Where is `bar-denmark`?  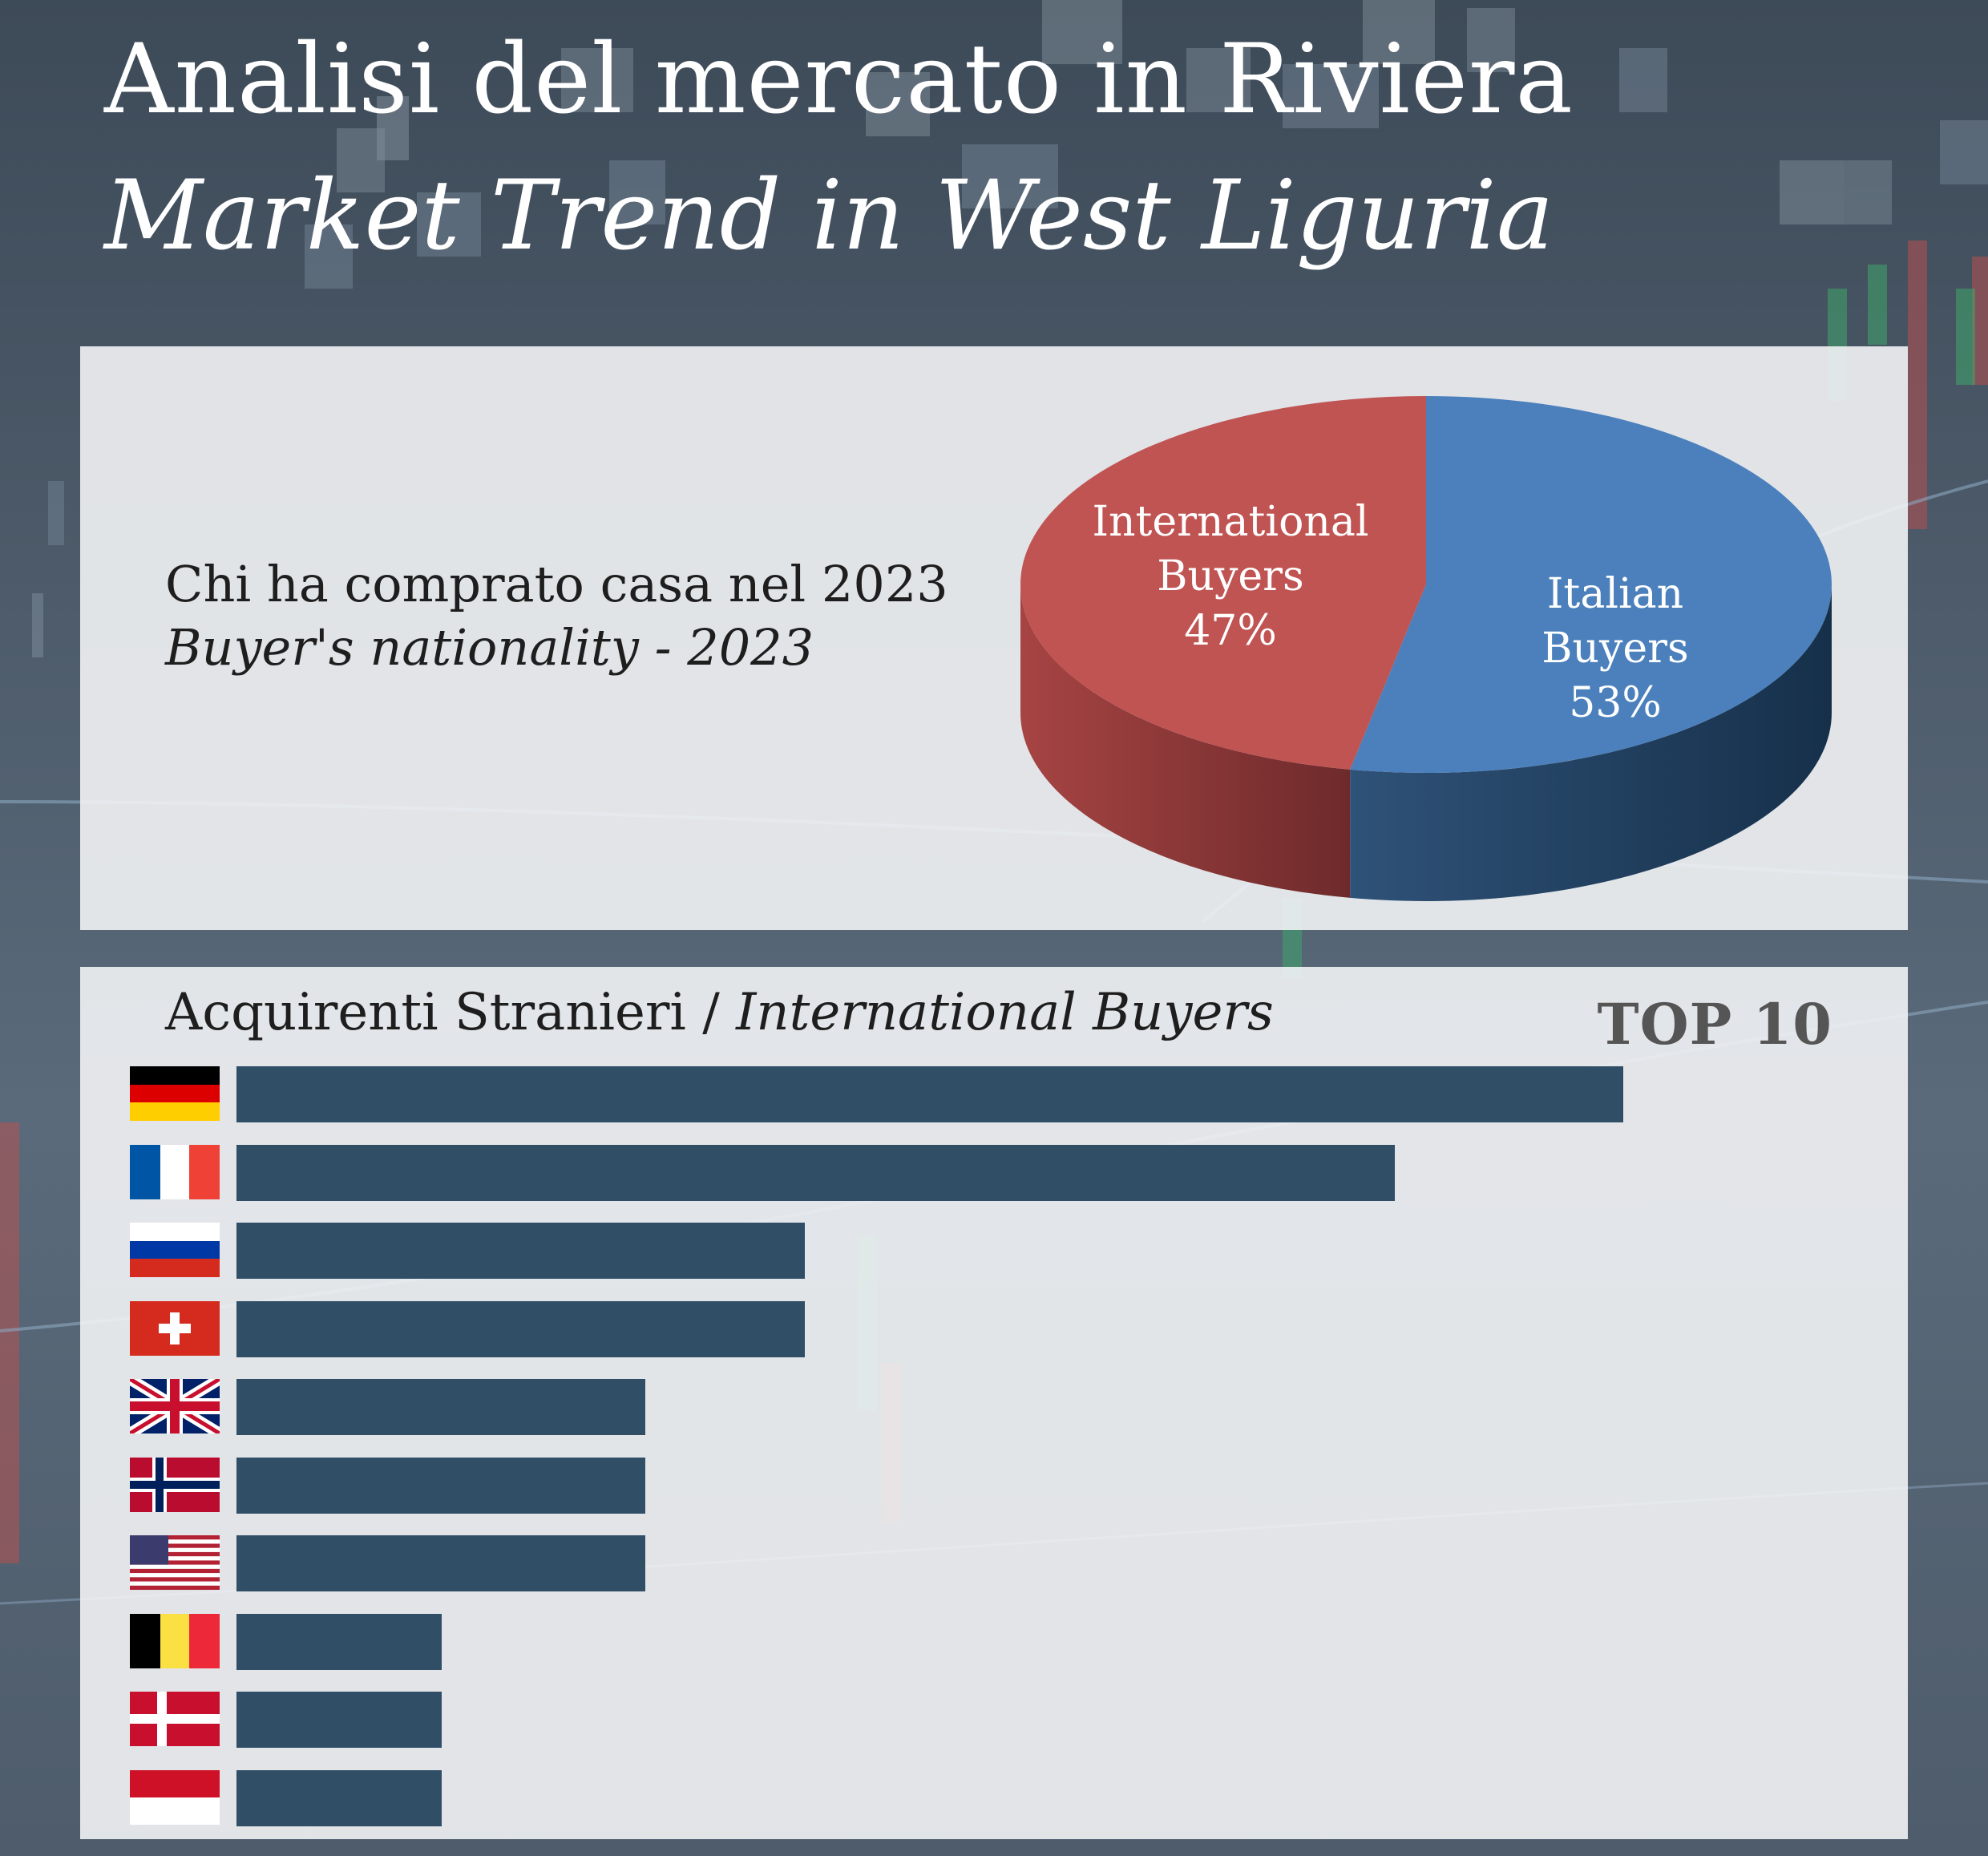
bar-denmark is located at coordinates (339, 1720).